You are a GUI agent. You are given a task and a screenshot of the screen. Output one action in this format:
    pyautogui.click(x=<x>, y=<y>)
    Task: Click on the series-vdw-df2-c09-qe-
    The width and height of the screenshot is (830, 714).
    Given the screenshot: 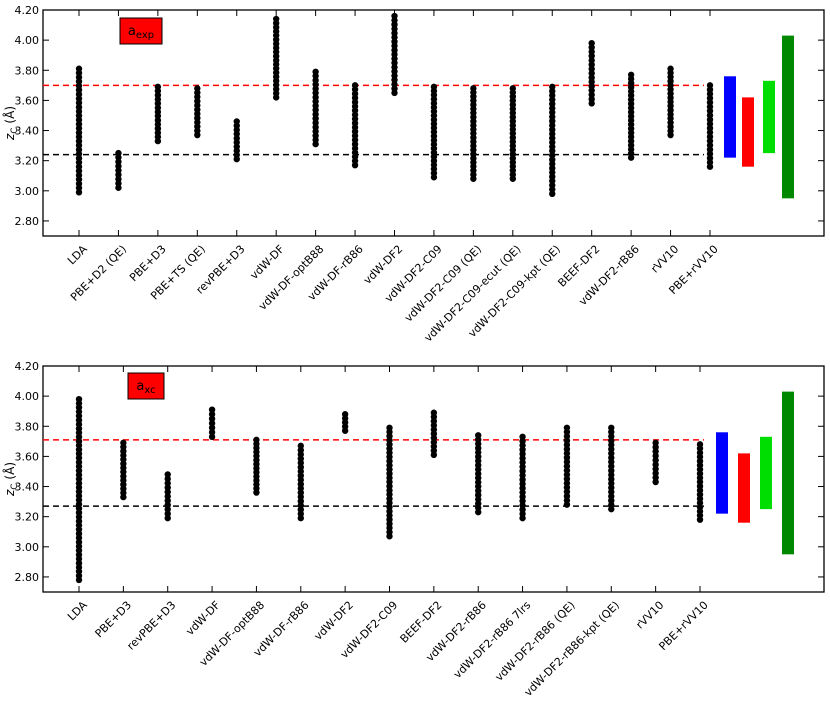 What is the action you would take?
    pyautogui.click(x=473, y=133)
    